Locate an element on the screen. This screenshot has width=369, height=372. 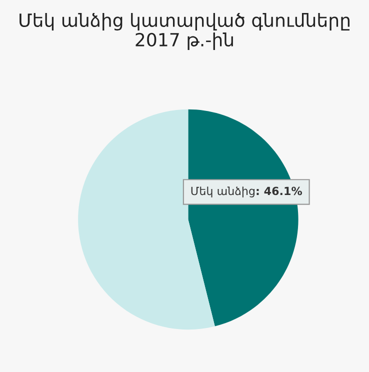
data-label: : 46.1% is located at coordinates (279, 191).